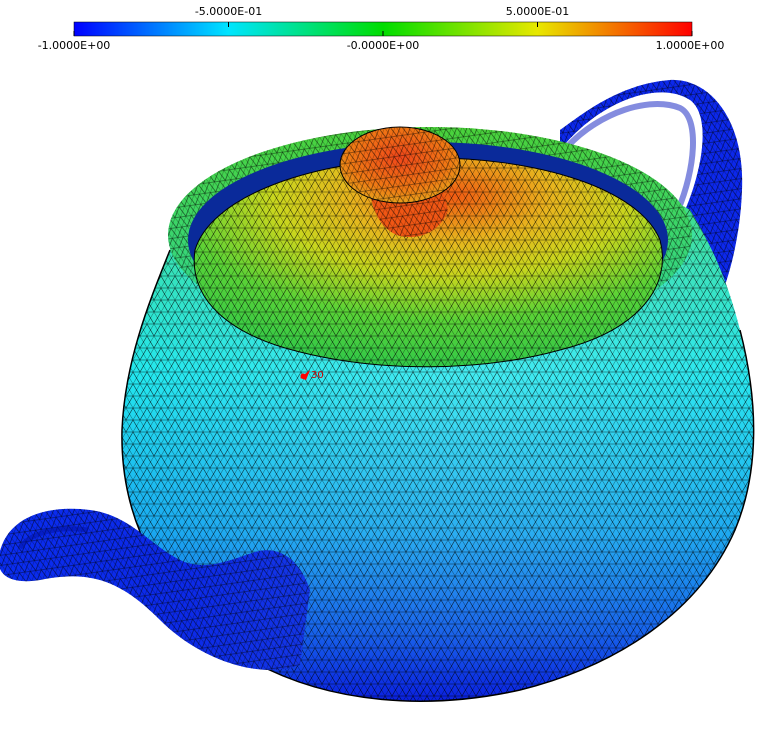 This screenshot has width=768, height=753. I want to click on probe-marker: 30, so click(312, 375).